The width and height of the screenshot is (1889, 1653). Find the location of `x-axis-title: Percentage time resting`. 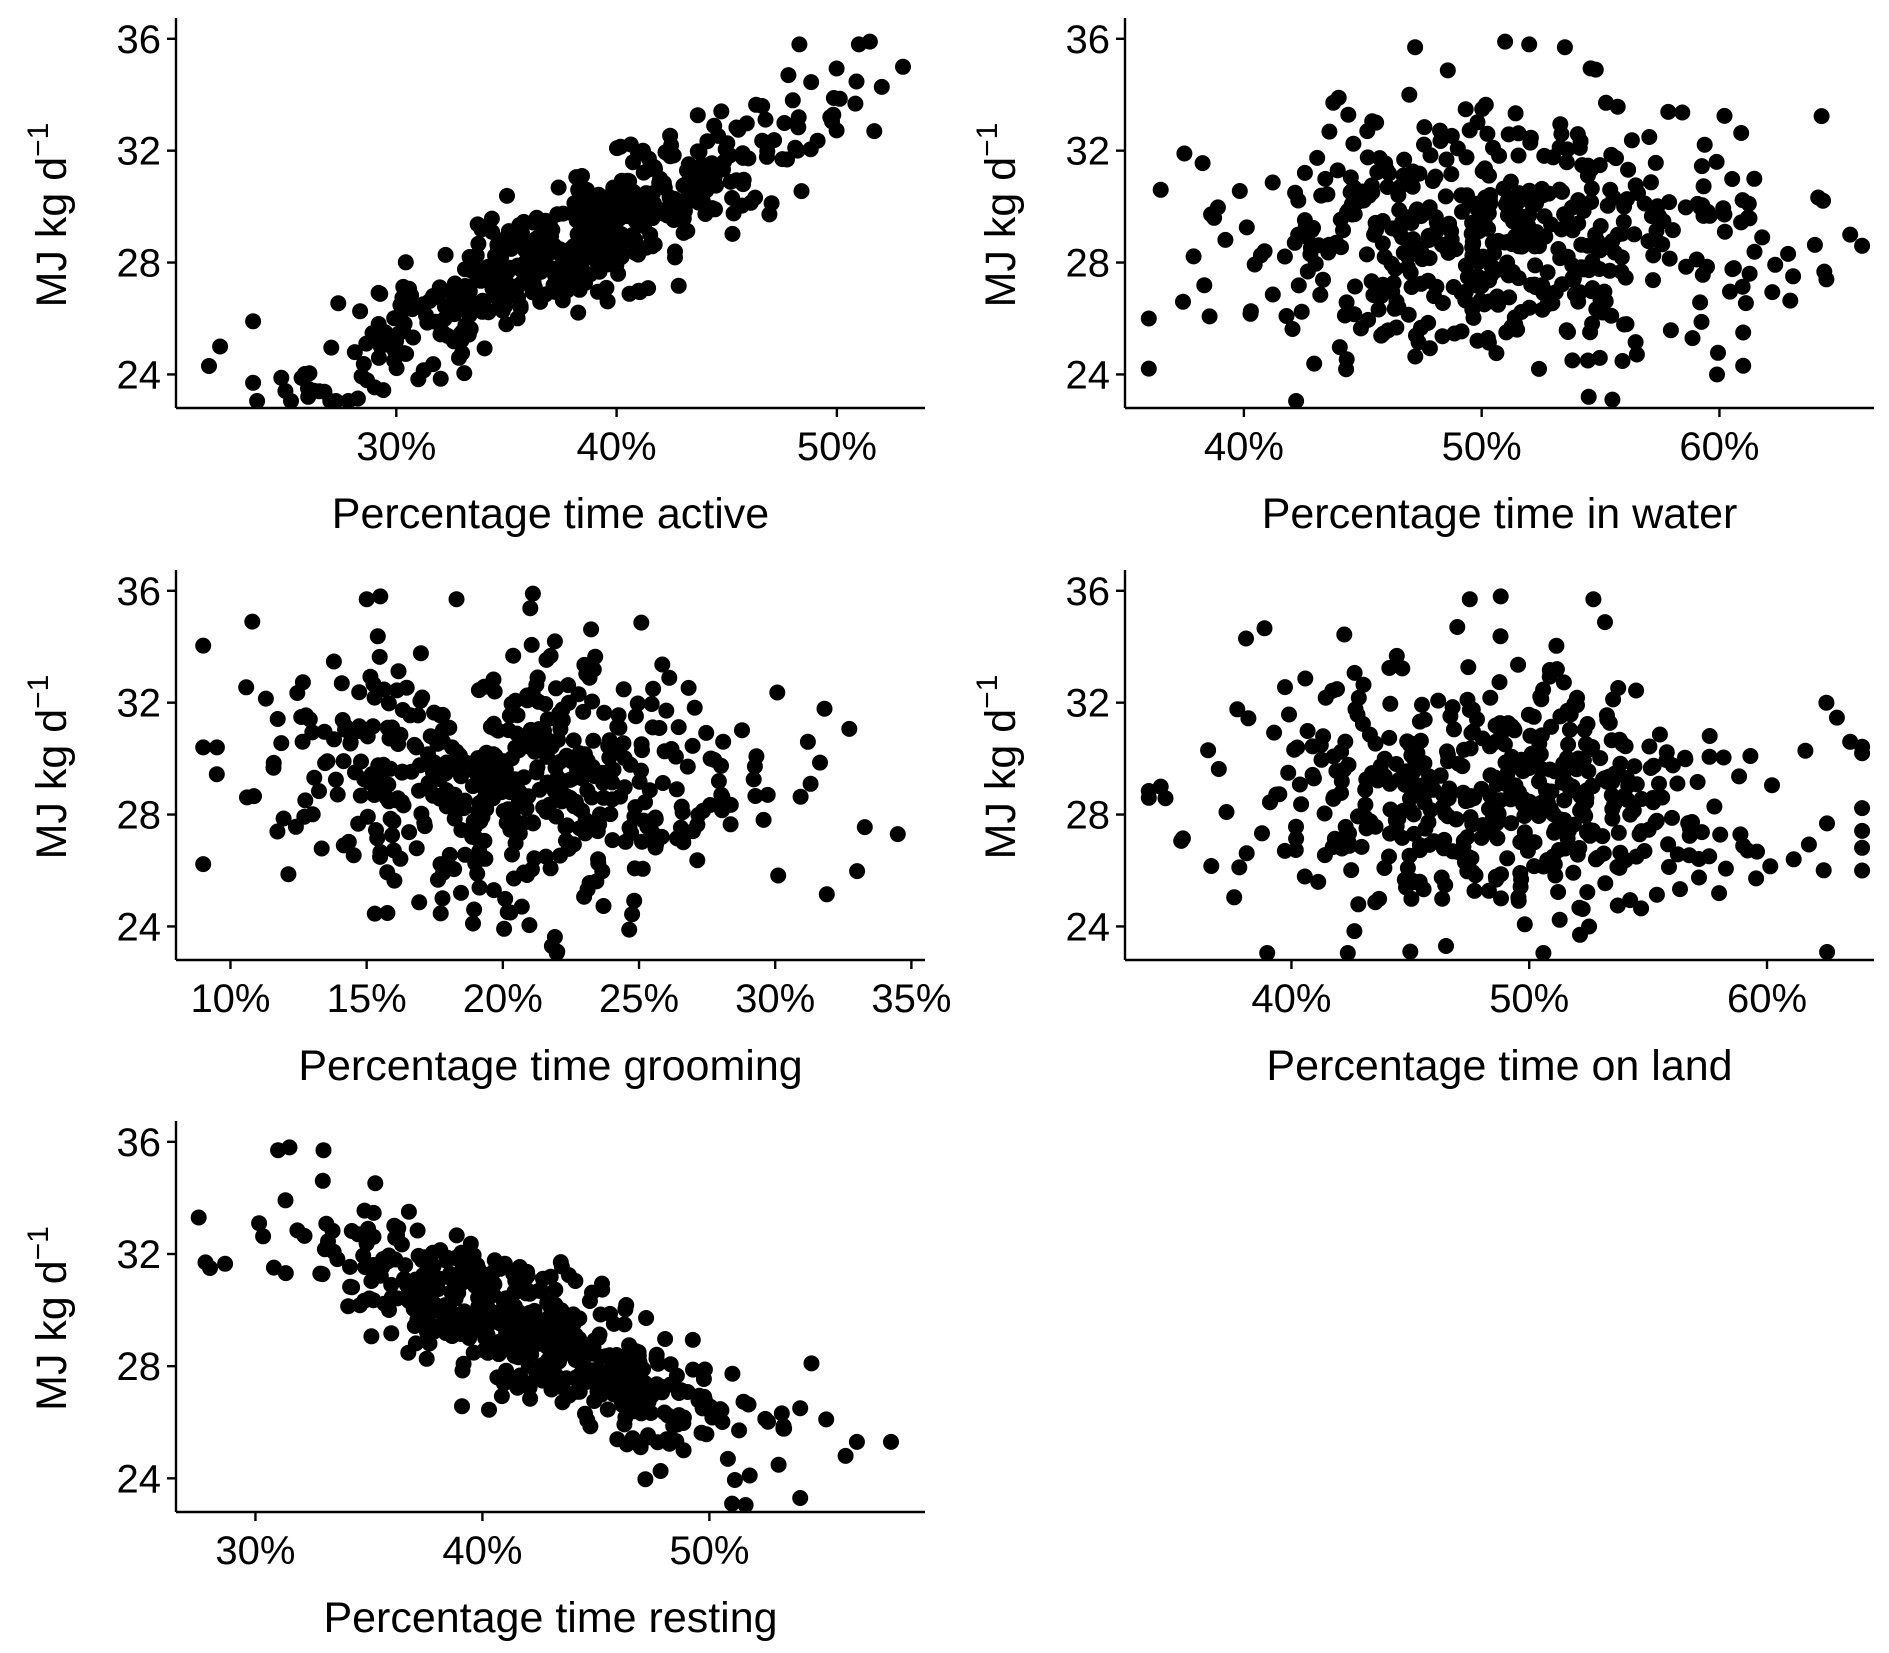

x-axis-title: Percentage time resting is located at coordinates (550, 1618).